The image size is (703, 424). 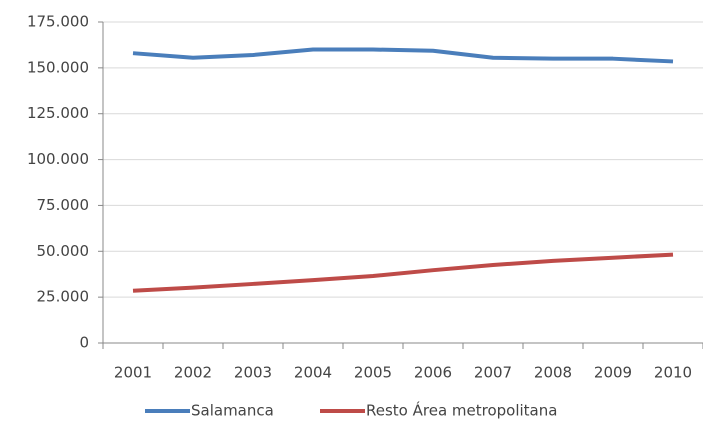 What do you see at coordinates (232, 411) in the screenshot?
I see `legend-label: Salamanca` at bounding box center [232, 411].